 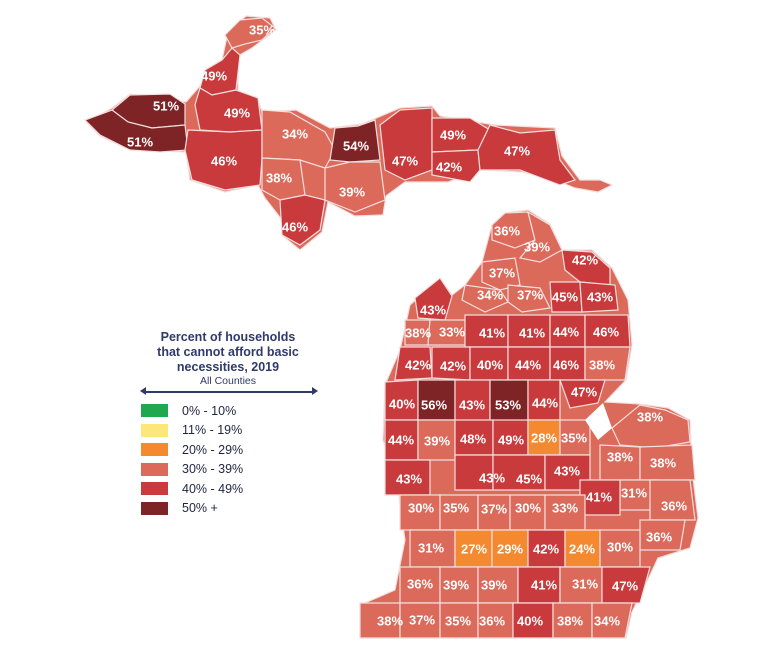 I want to click on bay-water, so click(x=598, y=421).